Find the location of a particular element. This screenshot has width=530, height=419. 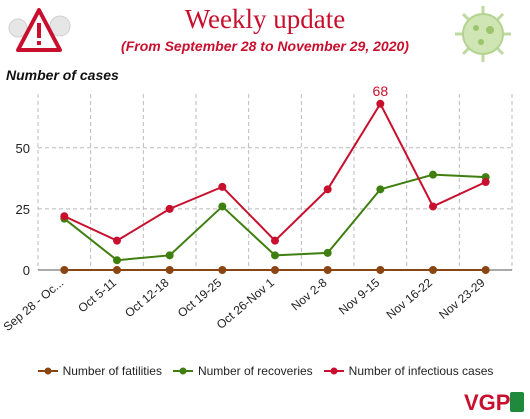

chart-heading: Number of cases is located at coordinates (62, 75).